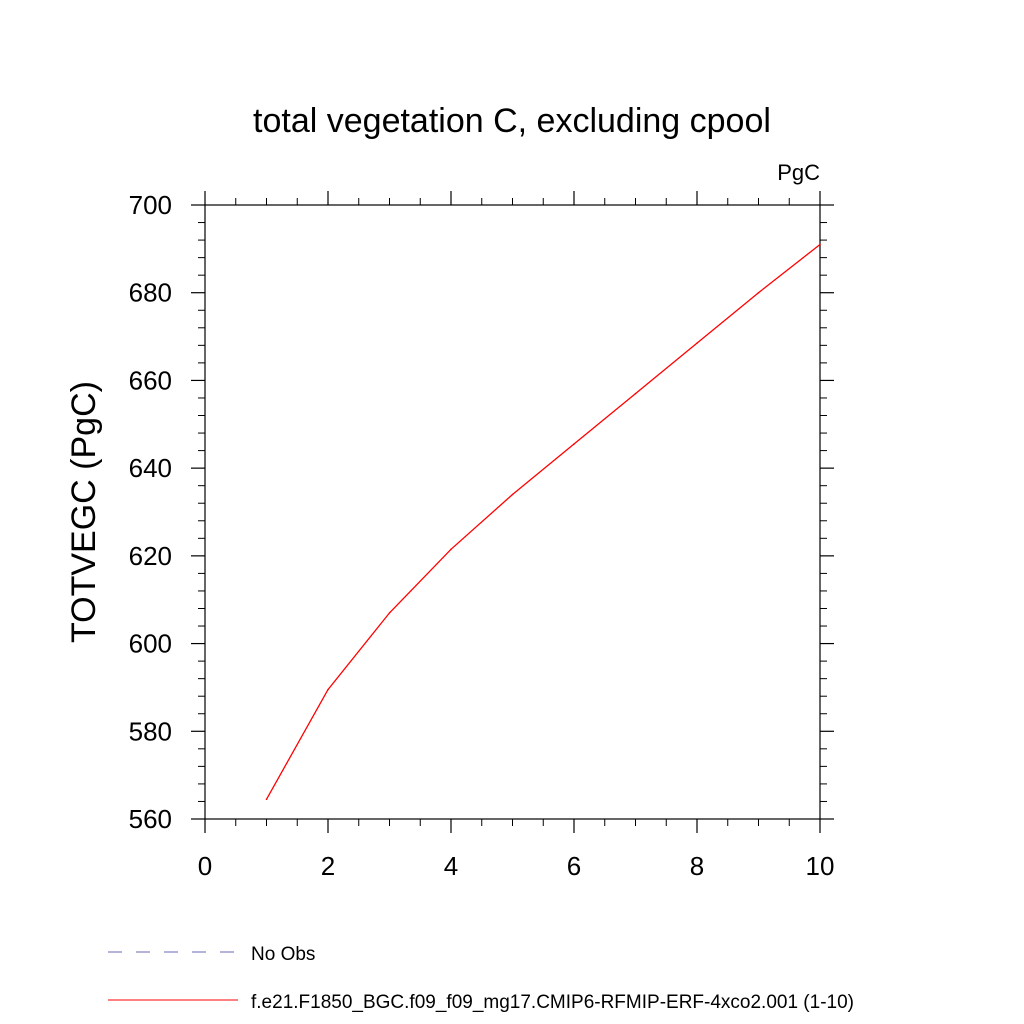 Image resolution: width=1024 pixels, height=1024 pixels. Describe the element at coordinates (697, 866) in the screenshot. I see `x-tick-label: 8` at that location.